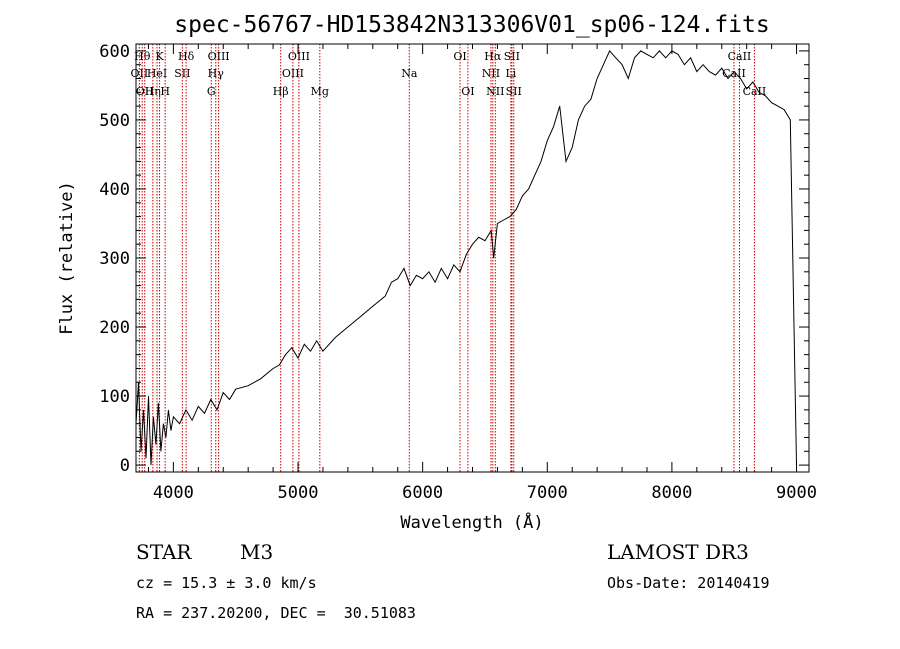  Describe the element at coordinates (114, 190) in the screenshot. I see `y-tick-label: 400` at that location.